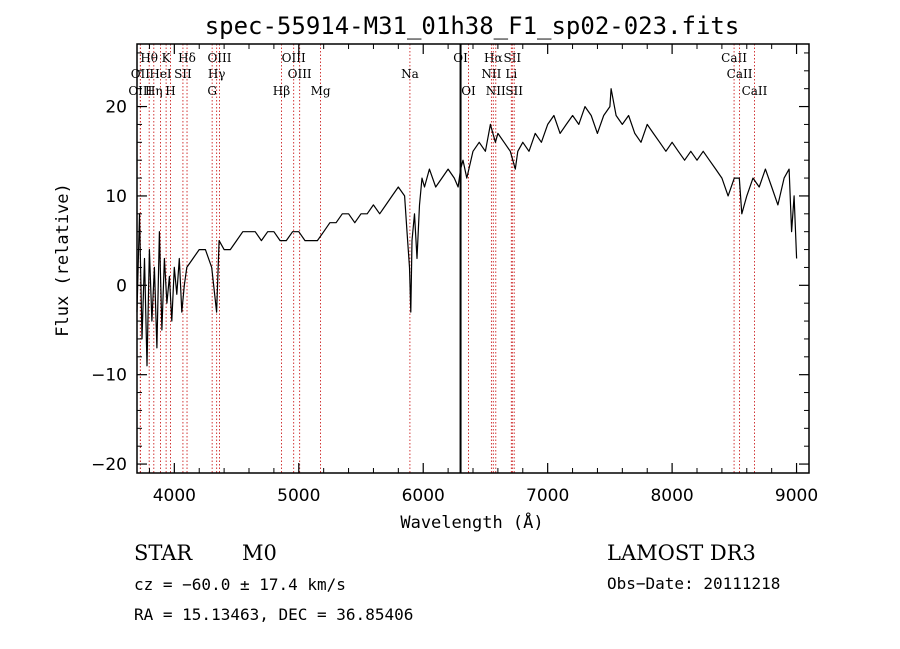  I want to click on subclass-label: M0, so click(259, 553).